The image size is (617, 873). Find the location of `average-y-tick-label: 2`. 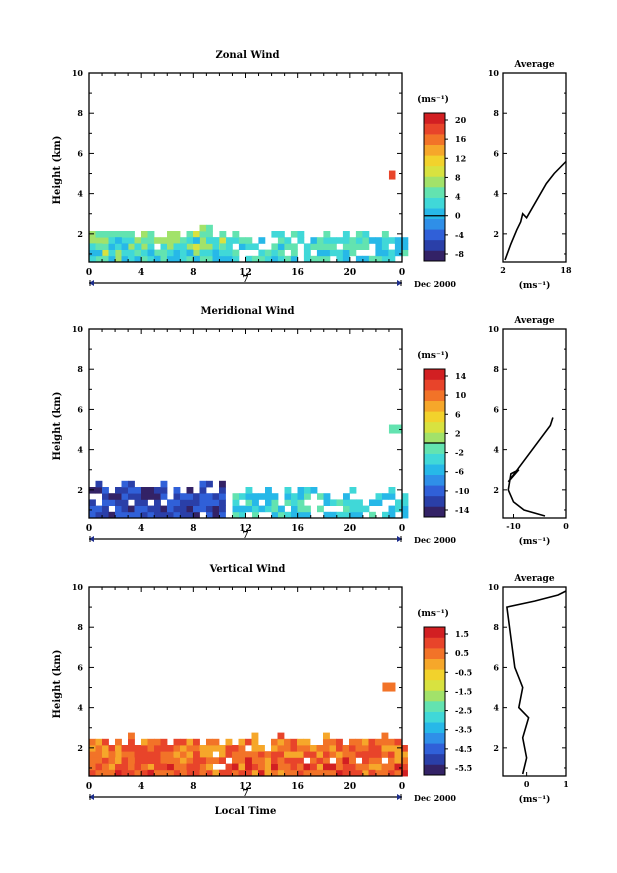

average-y-tick-label: 2 is located at coordinates (496, 490).